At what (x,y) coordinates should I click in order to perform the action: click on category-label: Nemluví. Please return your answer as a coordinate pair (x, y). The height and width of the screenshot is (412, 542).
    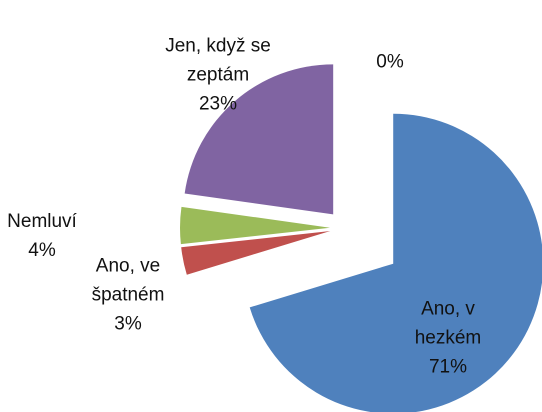
    Looking at the image, I should click on (42, 221).